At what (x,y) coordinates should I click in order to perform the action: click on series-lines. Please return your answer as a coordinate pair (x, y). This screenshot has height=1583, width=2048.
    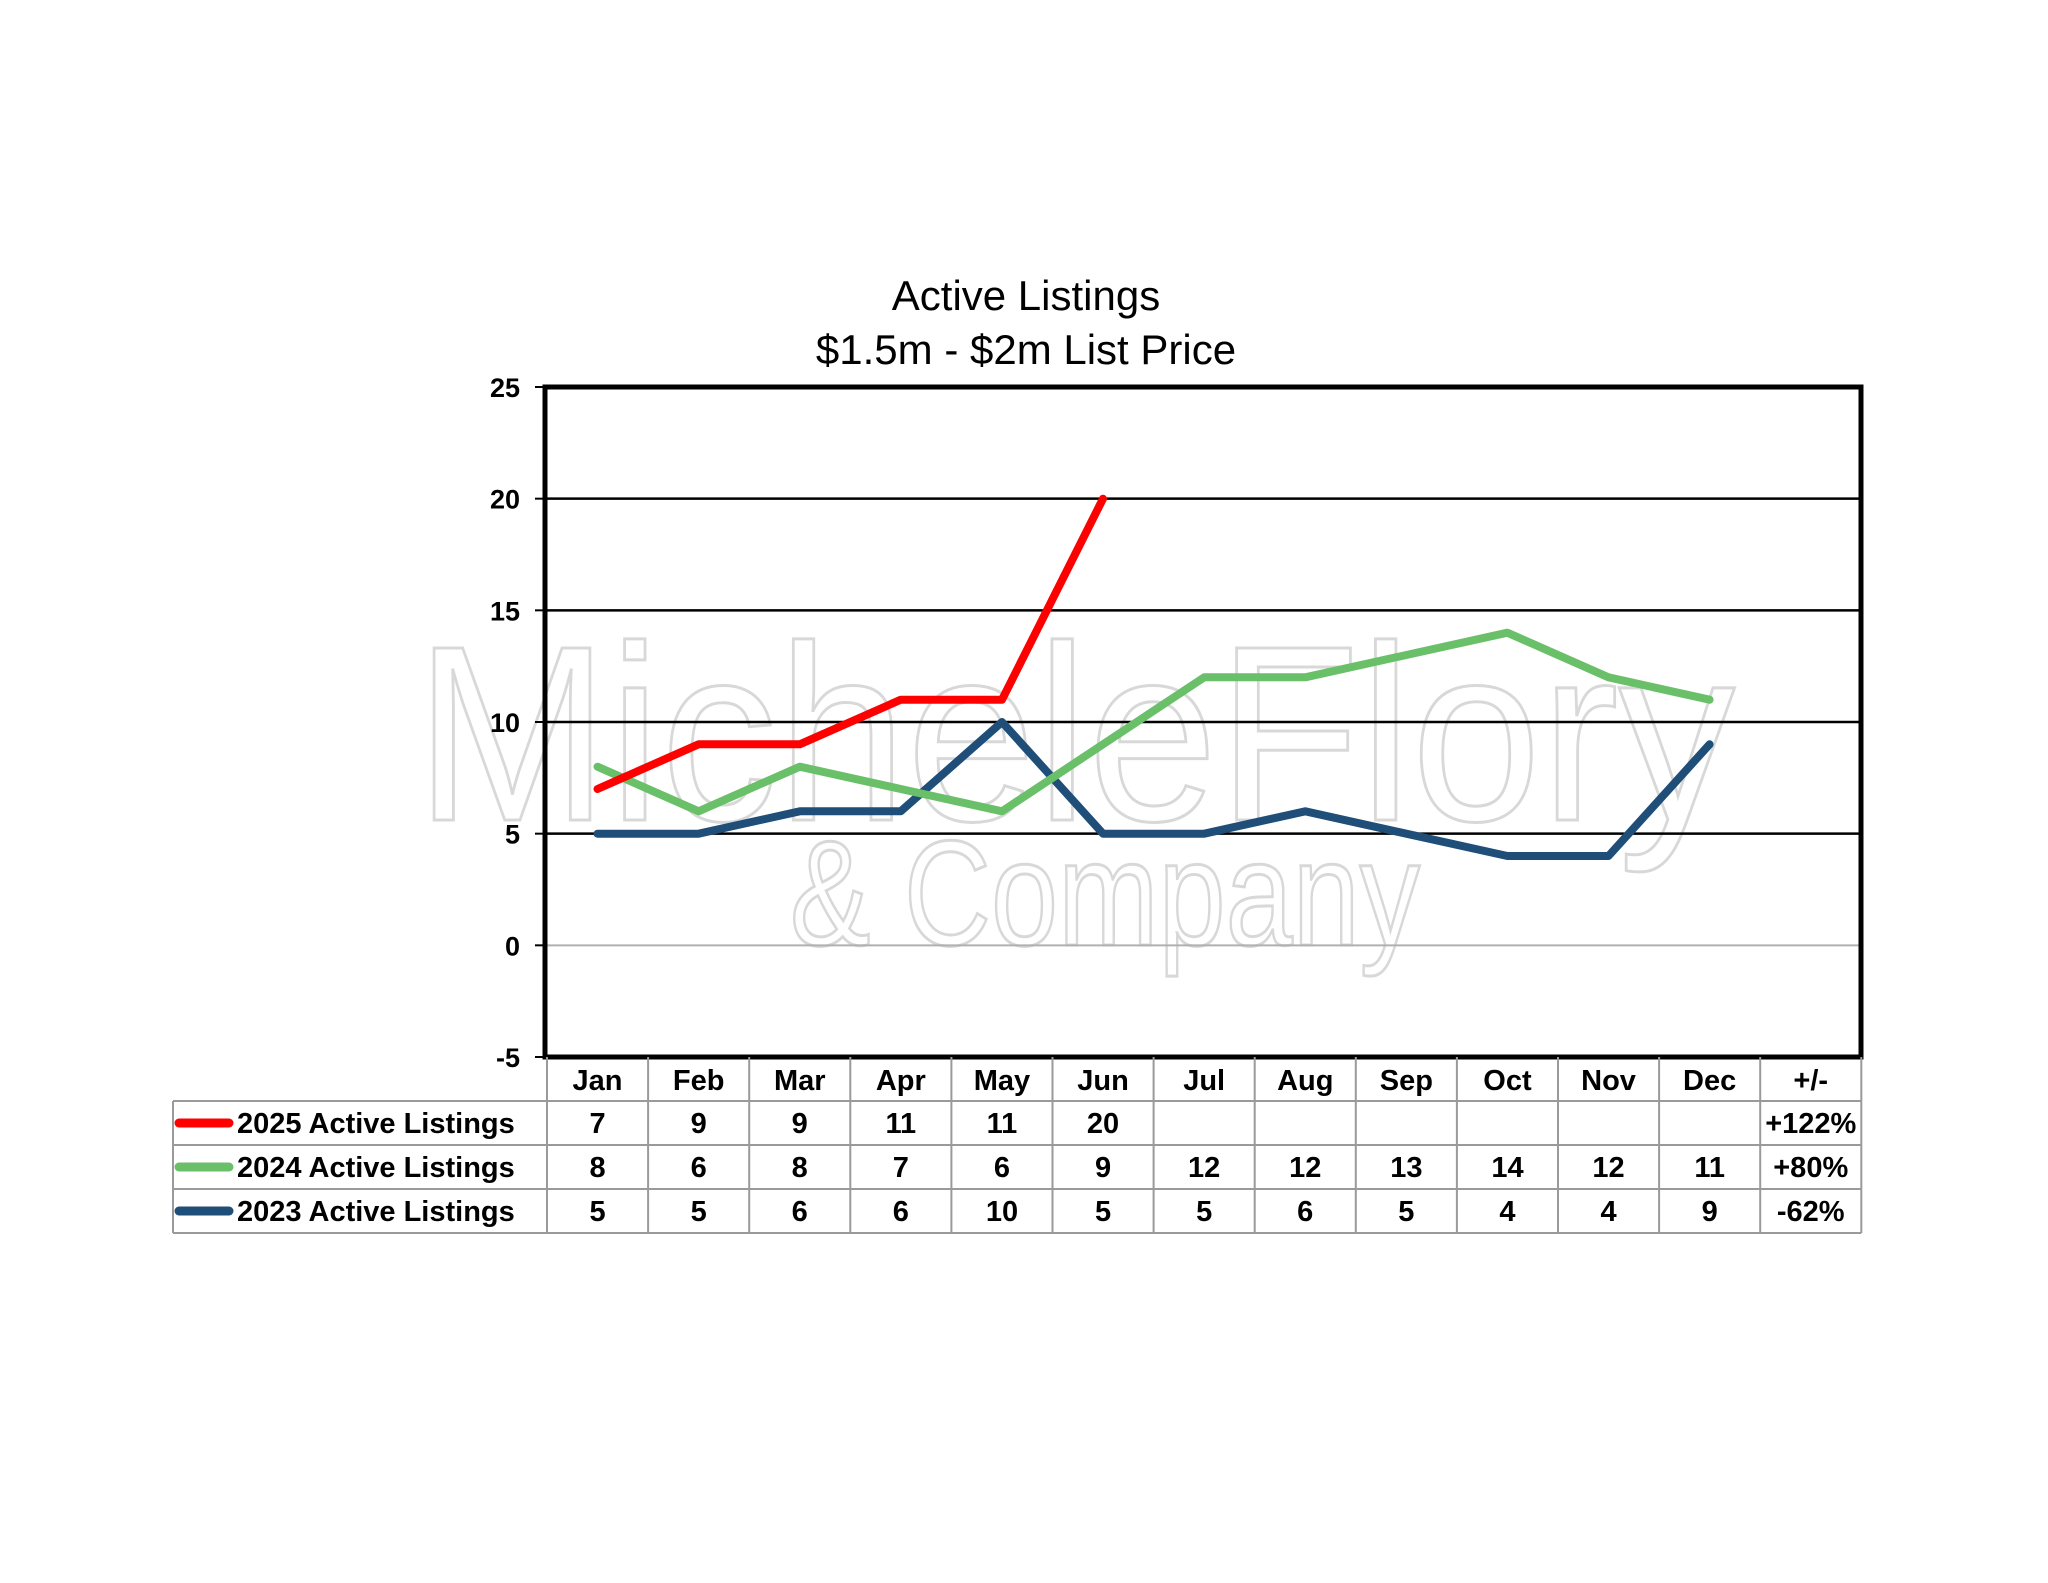
    Looking at the image, I should click on (1153, 677).